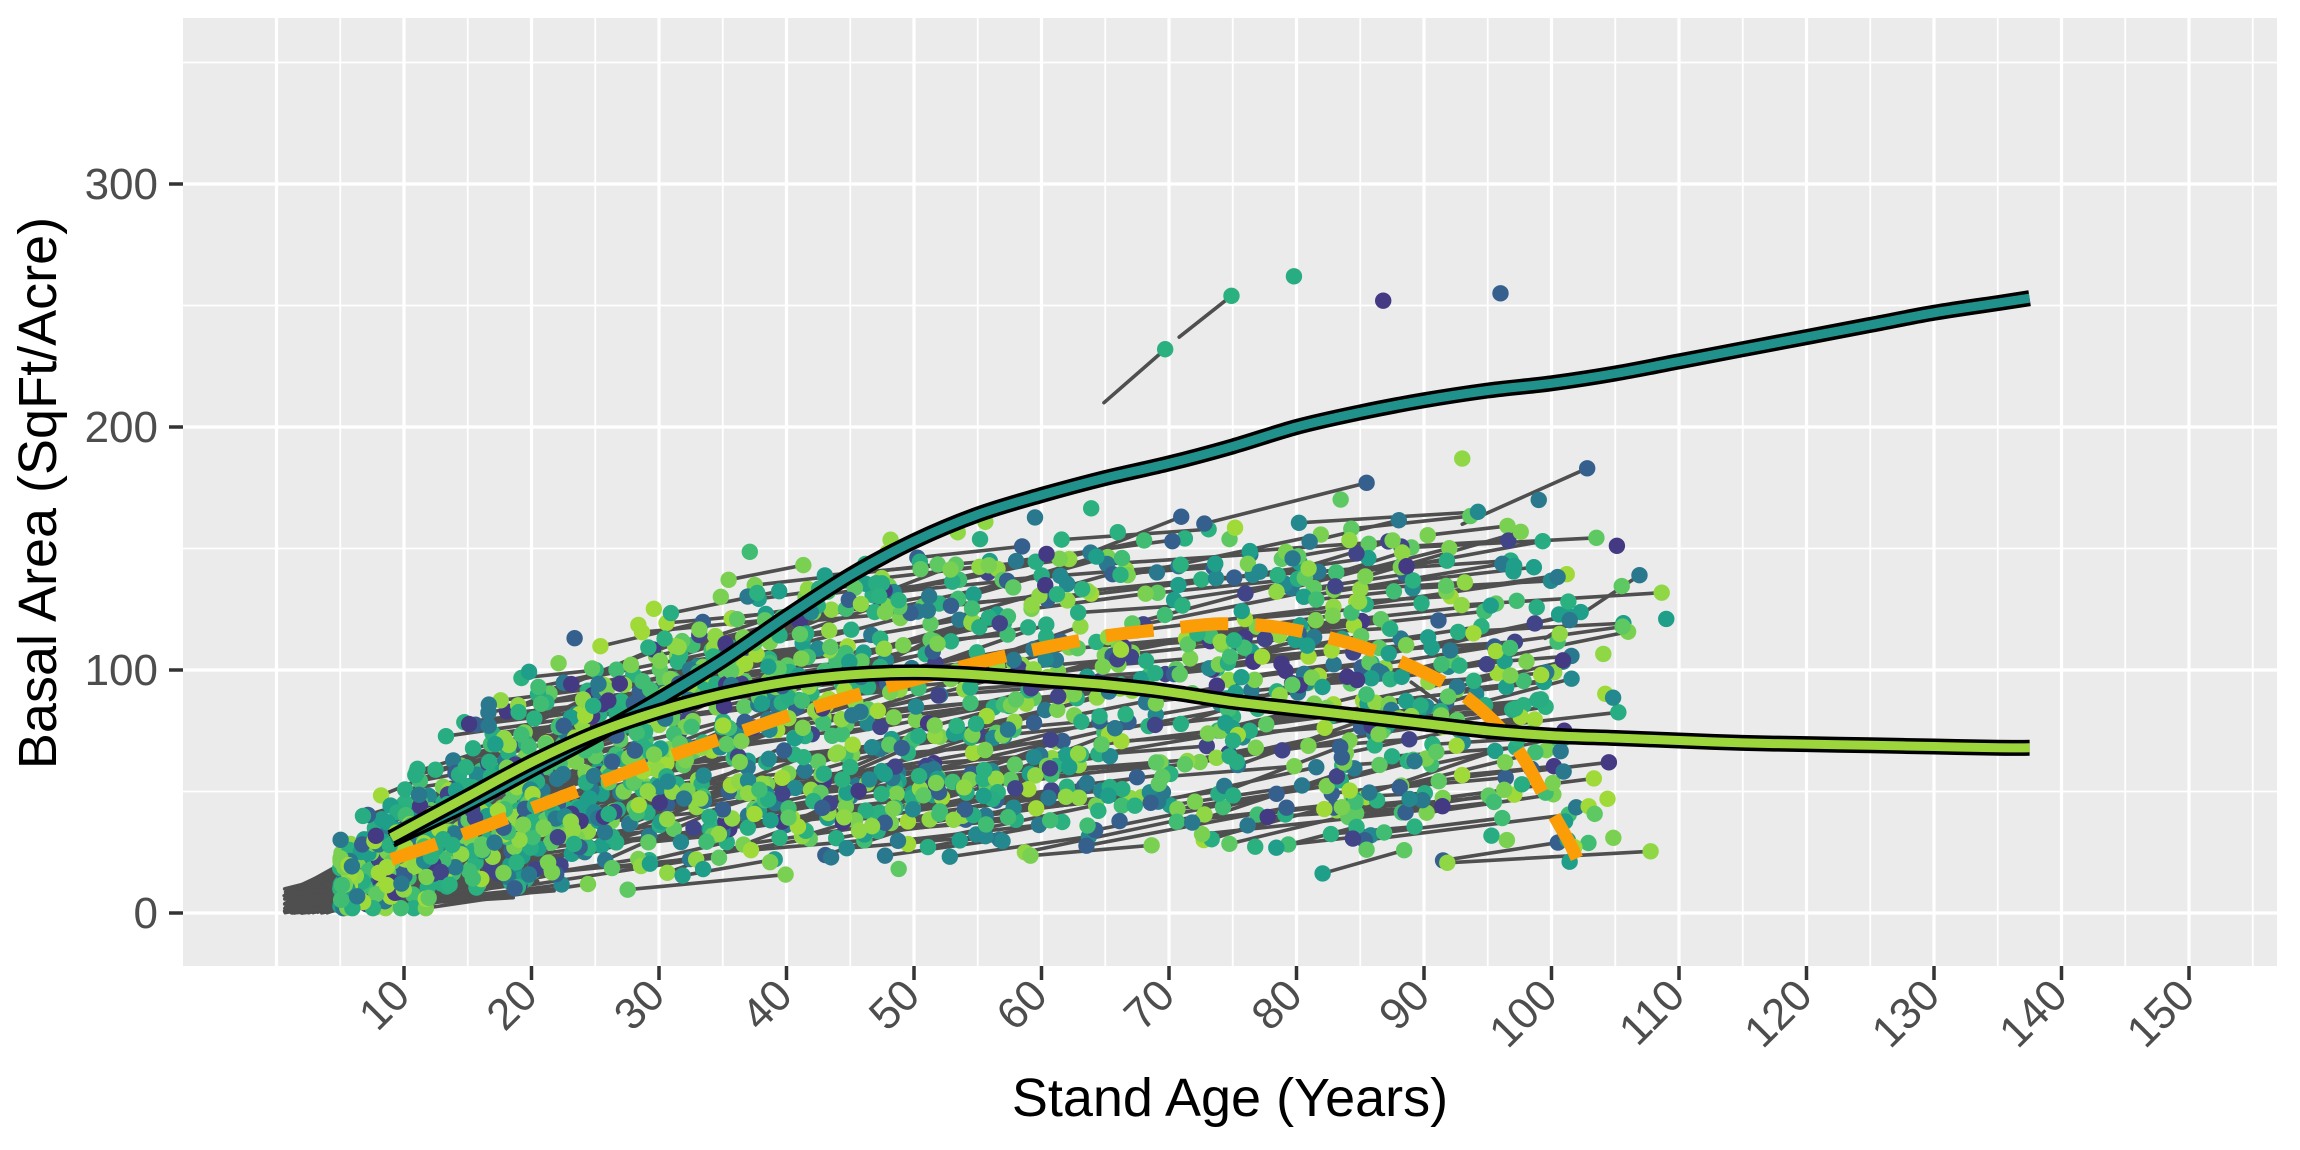  I want to click on x-tick-label: 60, so click(1021, 1004).